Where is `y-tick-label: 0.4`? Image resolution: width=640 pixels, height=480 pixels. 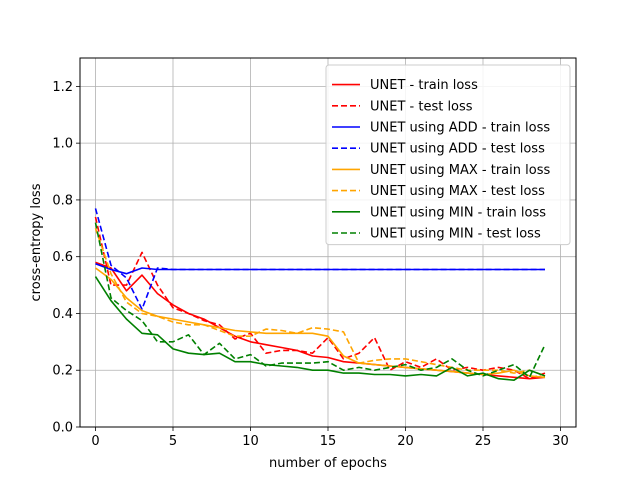 y-tick-label: 0.4 is located at coordinates (62, 314).